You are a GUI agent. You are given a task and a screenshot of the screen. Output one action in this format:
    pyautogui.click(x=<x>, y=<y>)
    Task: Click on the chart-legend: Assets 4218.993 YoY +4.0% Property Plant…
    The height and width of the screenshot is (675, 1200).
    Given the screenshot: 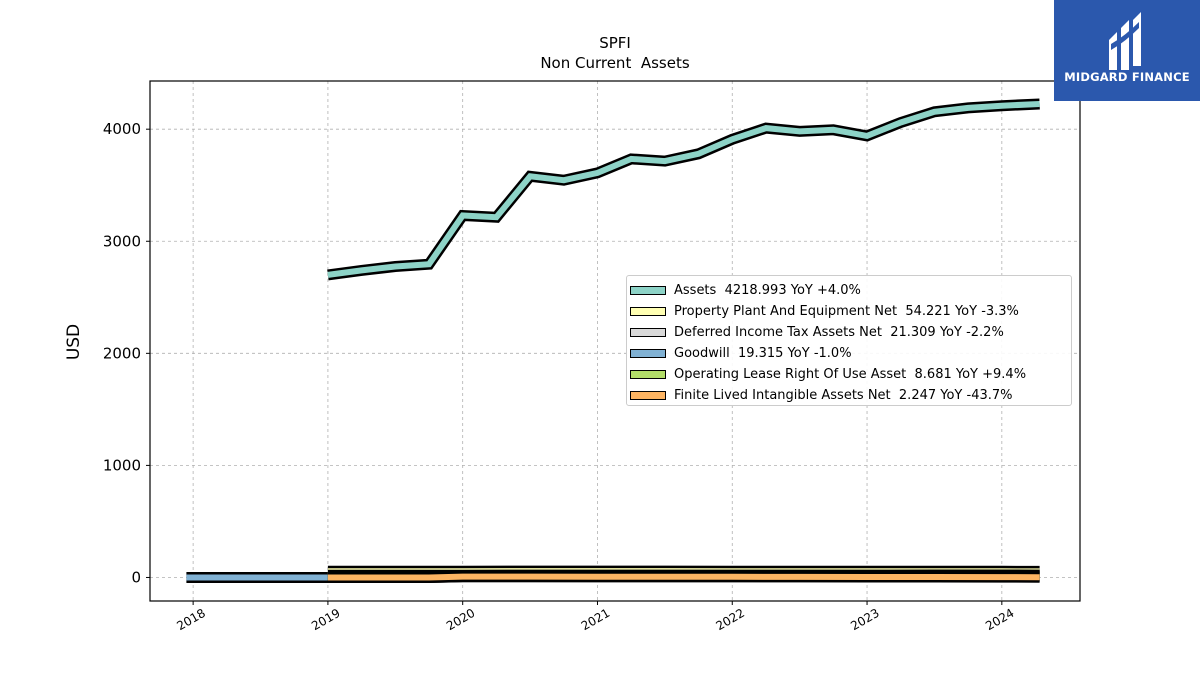 What is the action you would take?
    pyautogui.click(x=849, y=340)
    